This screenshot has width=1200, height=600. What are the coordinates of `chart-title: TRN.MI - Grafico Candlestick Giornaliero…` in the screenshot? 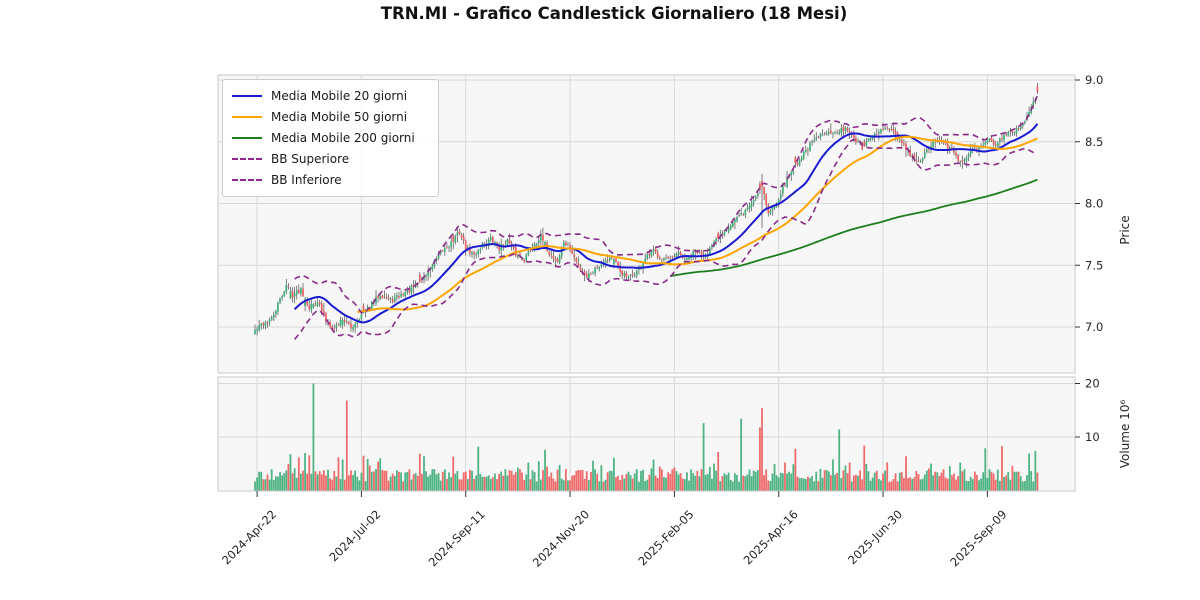 It's located at (614, 13).